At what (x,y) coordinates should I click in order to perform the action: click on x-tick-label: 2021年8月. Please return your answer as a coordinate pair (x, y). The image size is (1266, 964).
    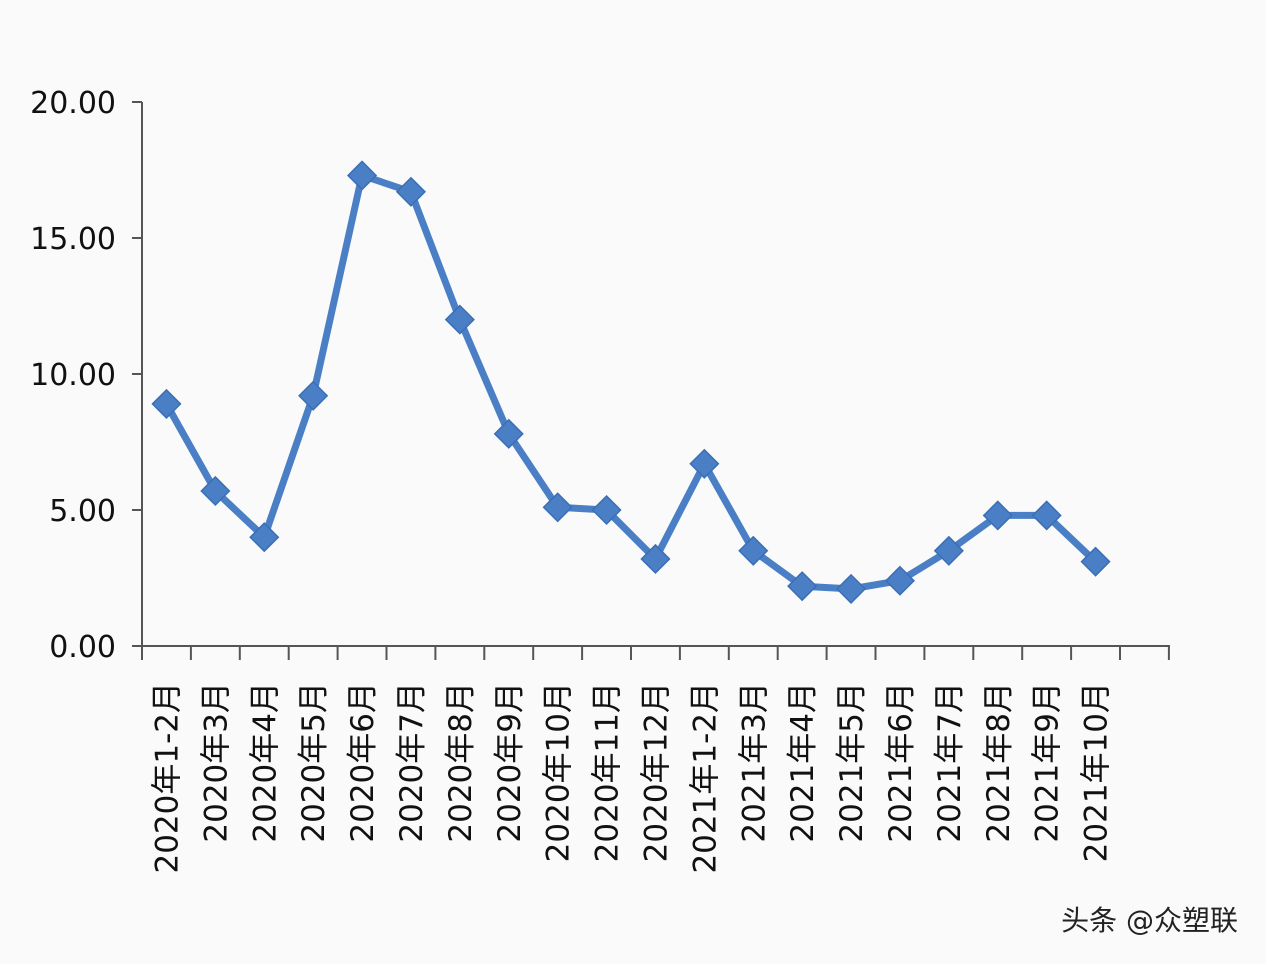
    Looking at the image, I should click on (999, 762).